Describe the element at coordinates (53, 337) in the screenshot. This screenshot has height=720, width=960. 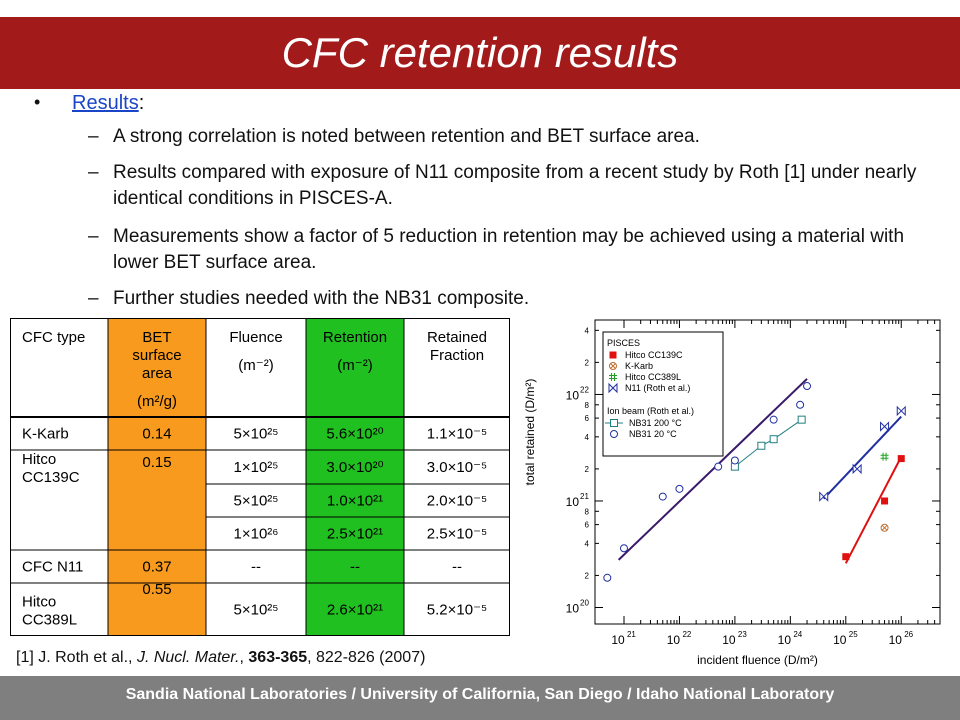
I see `header-cfc-type: CFC type` at that location.